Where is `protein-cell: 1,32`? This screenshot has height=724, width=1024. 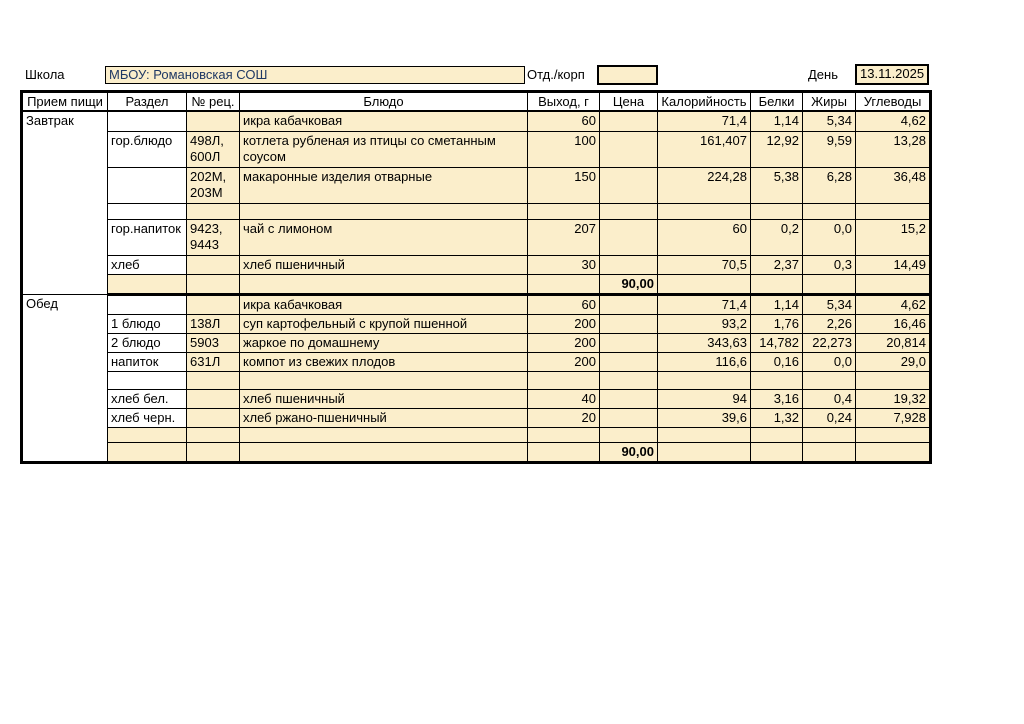 protein-cell: 1,32 is located at coordinates (776, 417).